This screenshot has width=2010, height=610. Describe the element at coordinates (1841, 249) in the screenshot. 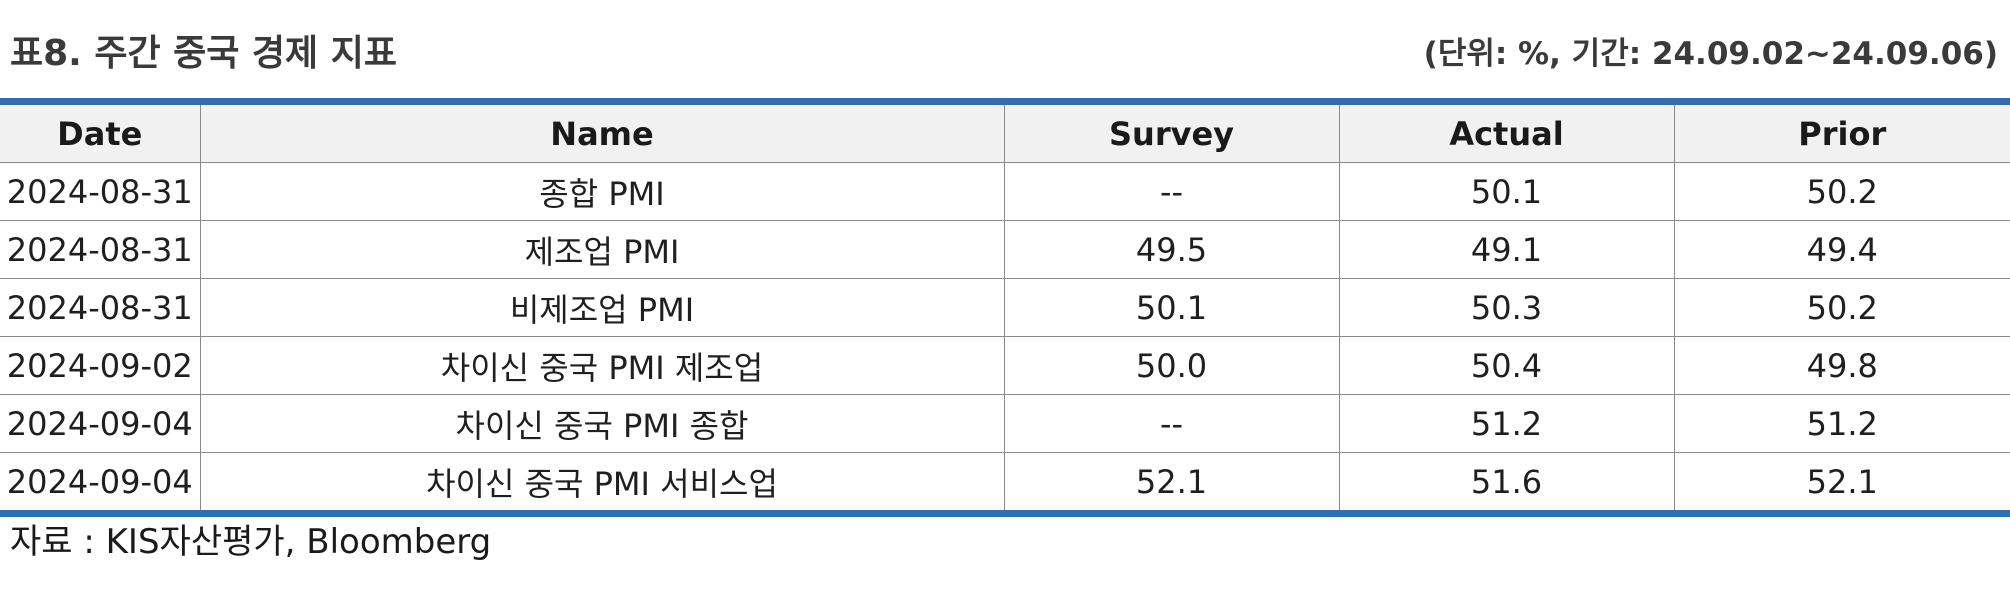

I see `cell-prior: 49.4` at that location.